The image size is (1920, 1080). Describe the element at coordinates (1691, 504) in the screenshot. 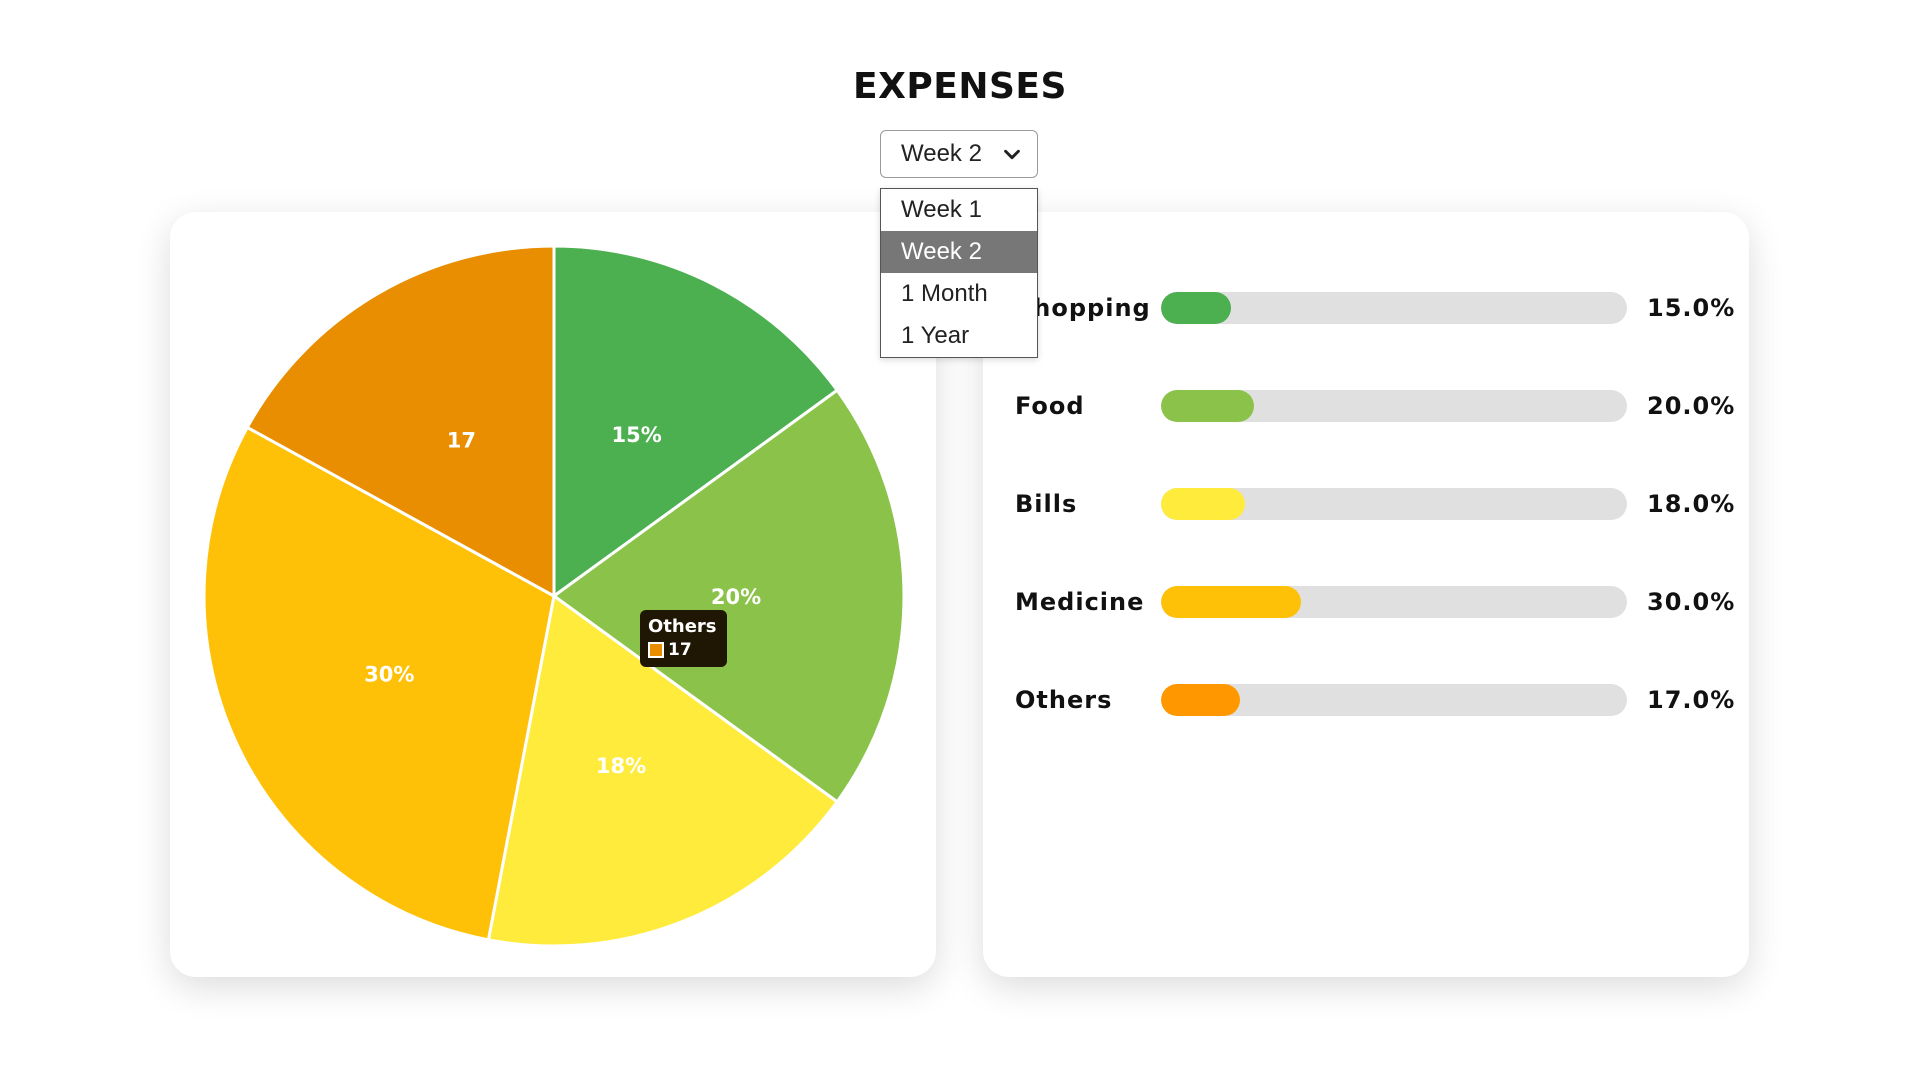

I see `progress-percent: 18.0%` at that location.